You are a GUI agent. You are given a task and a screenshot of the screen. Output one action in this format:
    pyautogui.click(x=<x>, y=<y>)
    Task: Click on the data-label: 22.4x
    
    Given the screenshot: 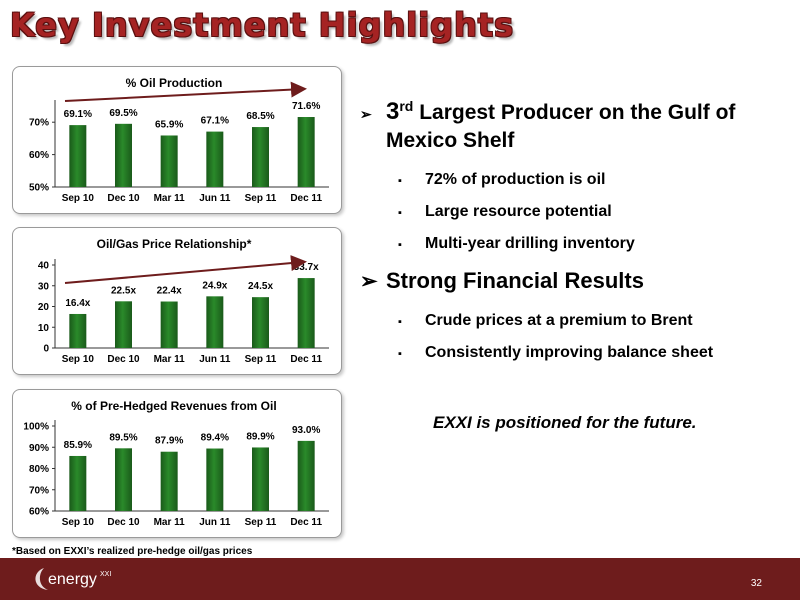 What is the action you would take?
    pyautogui.click(x=169, y=291)
    